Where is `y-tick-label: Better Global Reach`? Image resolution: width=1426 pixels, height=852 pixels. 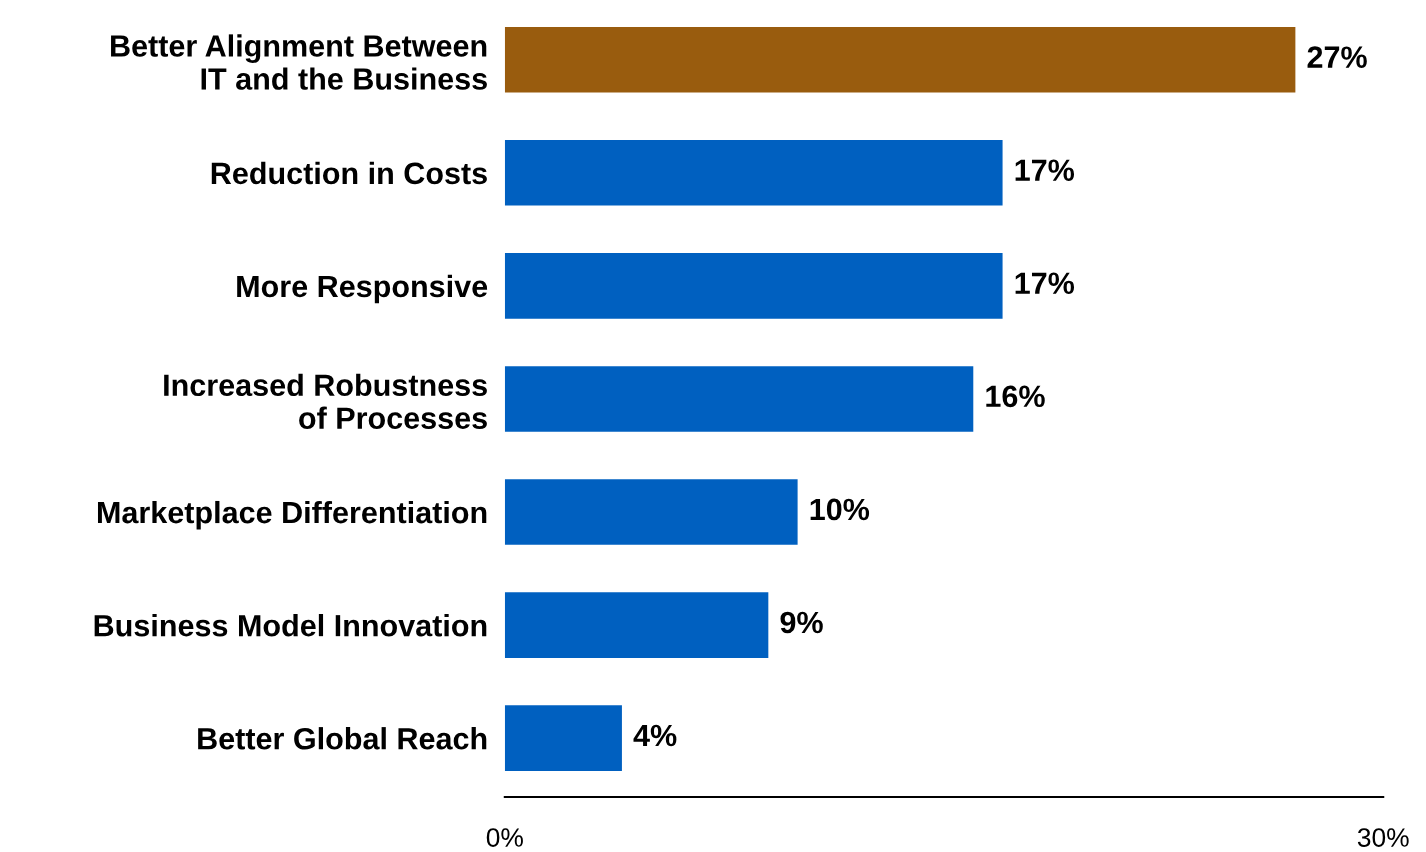 y-tick-label: Better Global Reach is located at coordinates (342, 738).